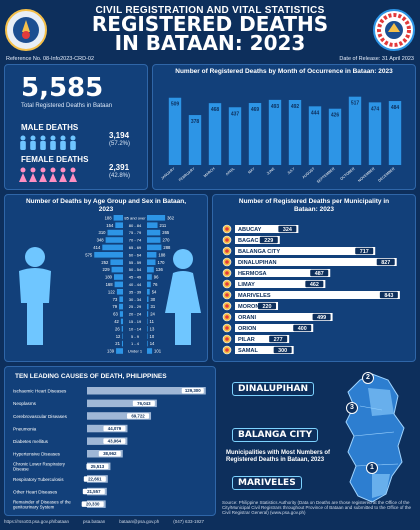 The width and height of the screenshot is (420, 530). Describe the element at coordinates (386, 174) in the screenshot. I see `month-tick-label: DECEMBER` at that location.